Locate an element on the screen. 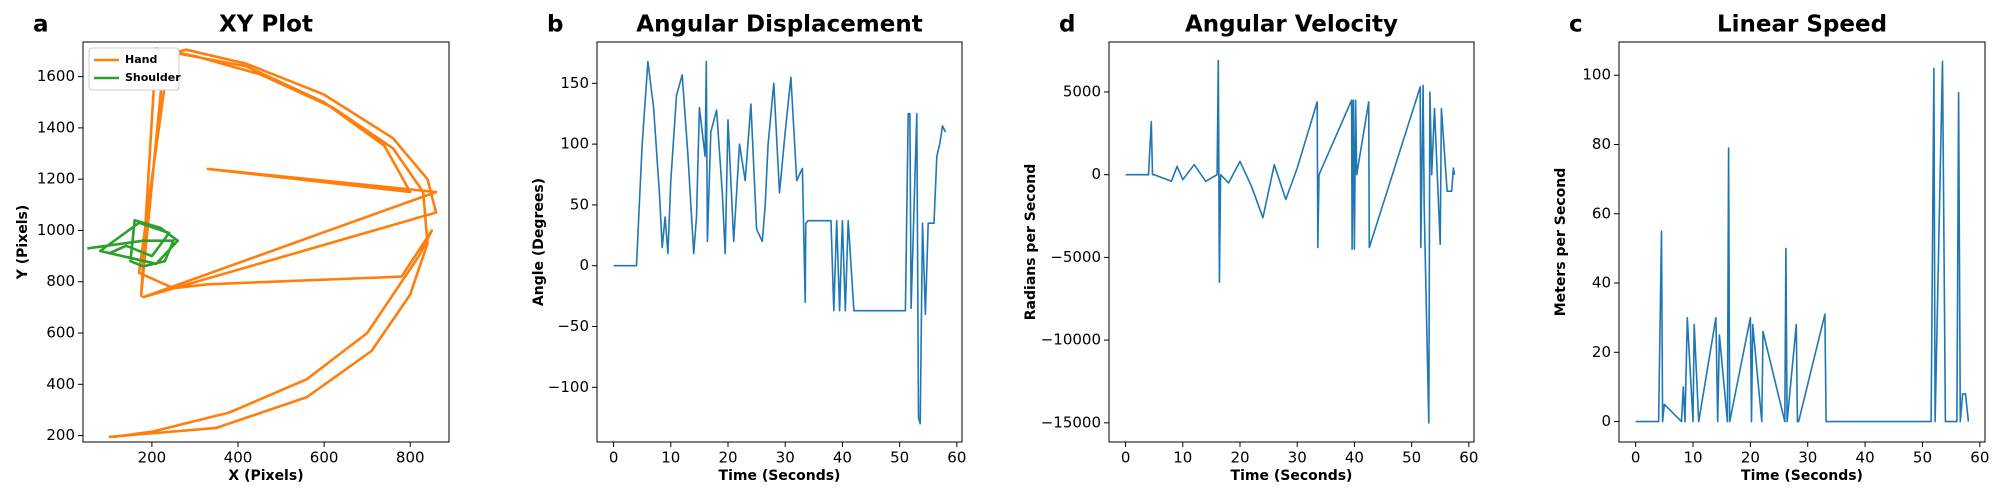 The image size is (2000, 500). y-tick-label: 600 is located at coordinates (60, 333).